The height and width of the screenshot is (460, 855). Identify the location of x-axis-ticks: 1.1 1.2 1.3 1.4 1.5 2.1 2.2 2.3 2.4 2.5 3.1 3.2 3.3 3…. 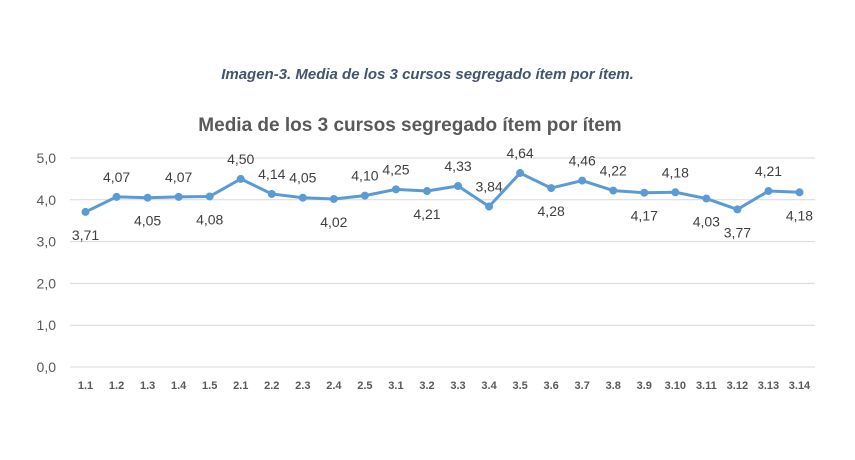
(444, 386).